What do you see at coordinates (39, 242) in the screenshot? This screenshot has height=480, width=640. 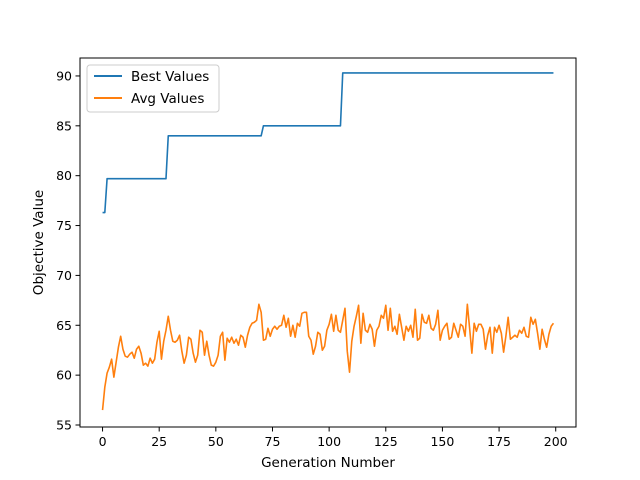 I see `y-axis-label: Objective Value` at bounding box center [39, 242].